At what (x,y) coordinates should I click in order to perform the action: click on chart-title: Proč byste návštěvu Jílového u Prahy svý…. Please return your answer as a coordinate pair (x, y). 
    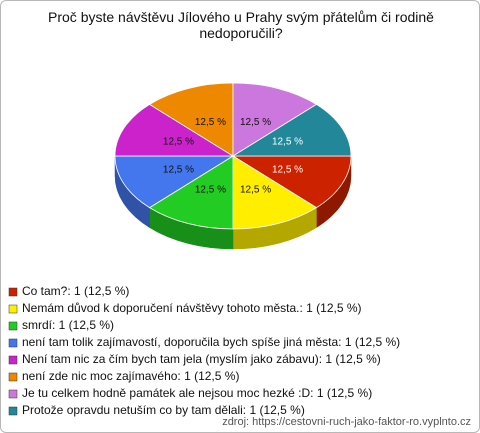
    Looking at the image, I should click on (241, 25).